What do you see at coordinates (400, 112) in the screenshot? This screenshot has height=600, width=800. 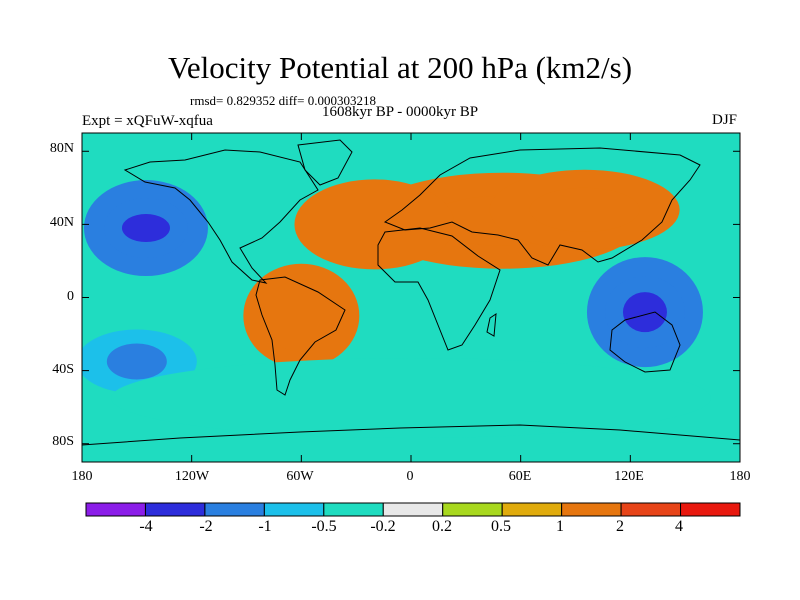 I see `time-period-label: 1608kyr BP - 0000kyr BP` at bounding box center [400, 112].